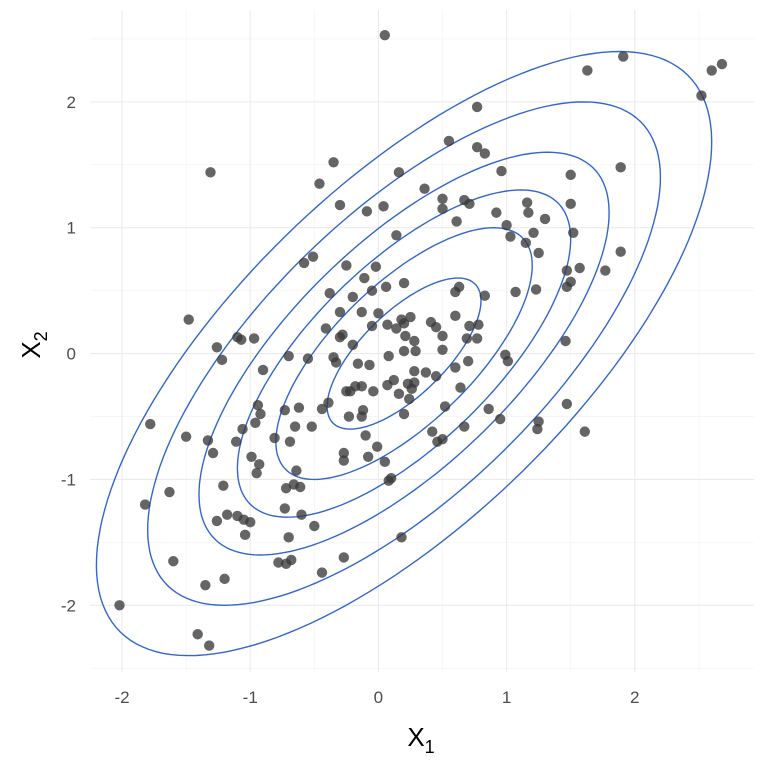 This screenshot has height=768, width=768. I want to click on y-tick-label: 2, so click(71, 102).